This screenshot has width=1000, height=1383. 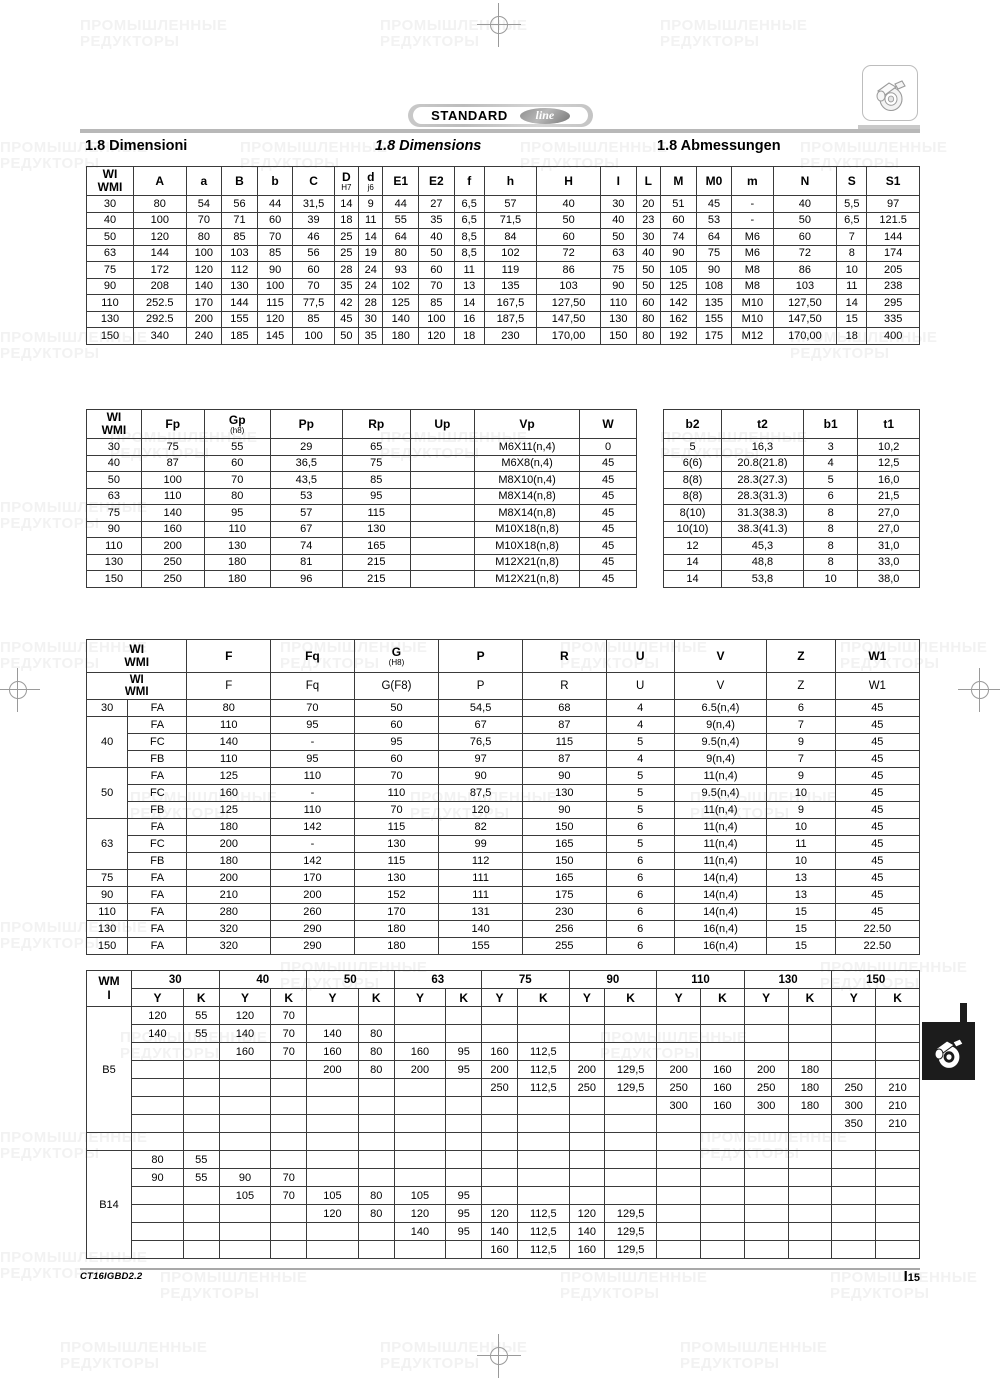 I want to click on column-header: C, so click(x=313, y=181).